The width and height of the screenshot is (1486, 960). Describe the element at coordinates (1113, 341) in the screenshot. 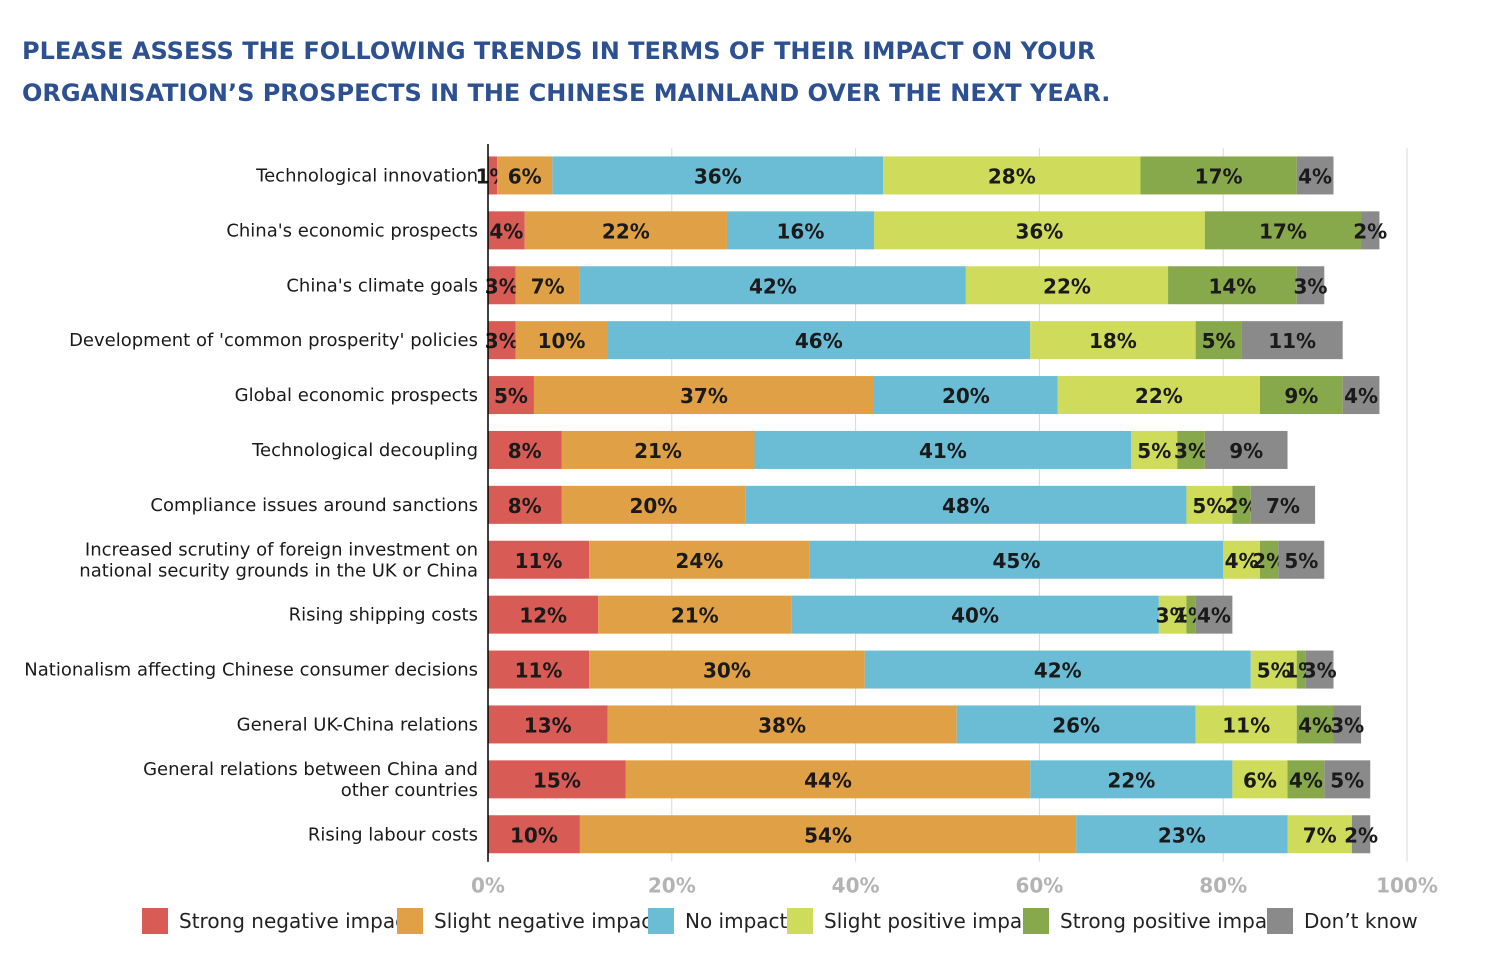

I see `data-label: 18%` at that location.